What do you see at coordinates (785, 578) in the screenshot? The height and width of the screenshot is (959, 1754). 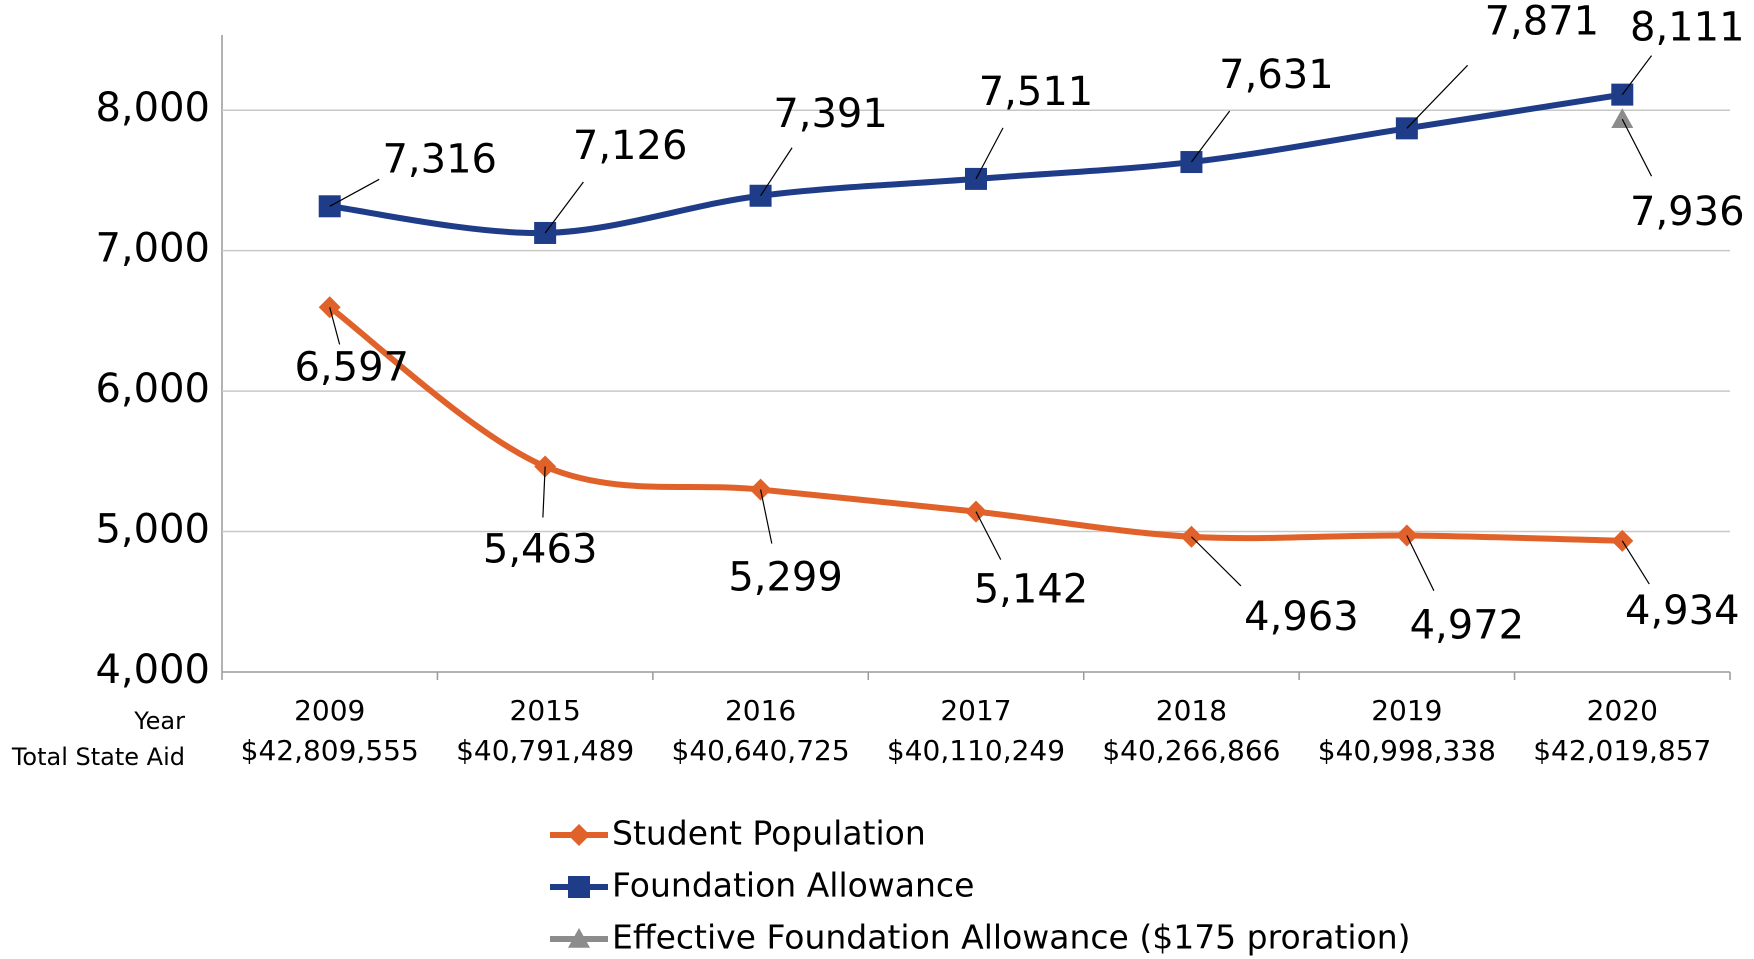 I see `data-label: 5,299` at bounding box center [785, 578].